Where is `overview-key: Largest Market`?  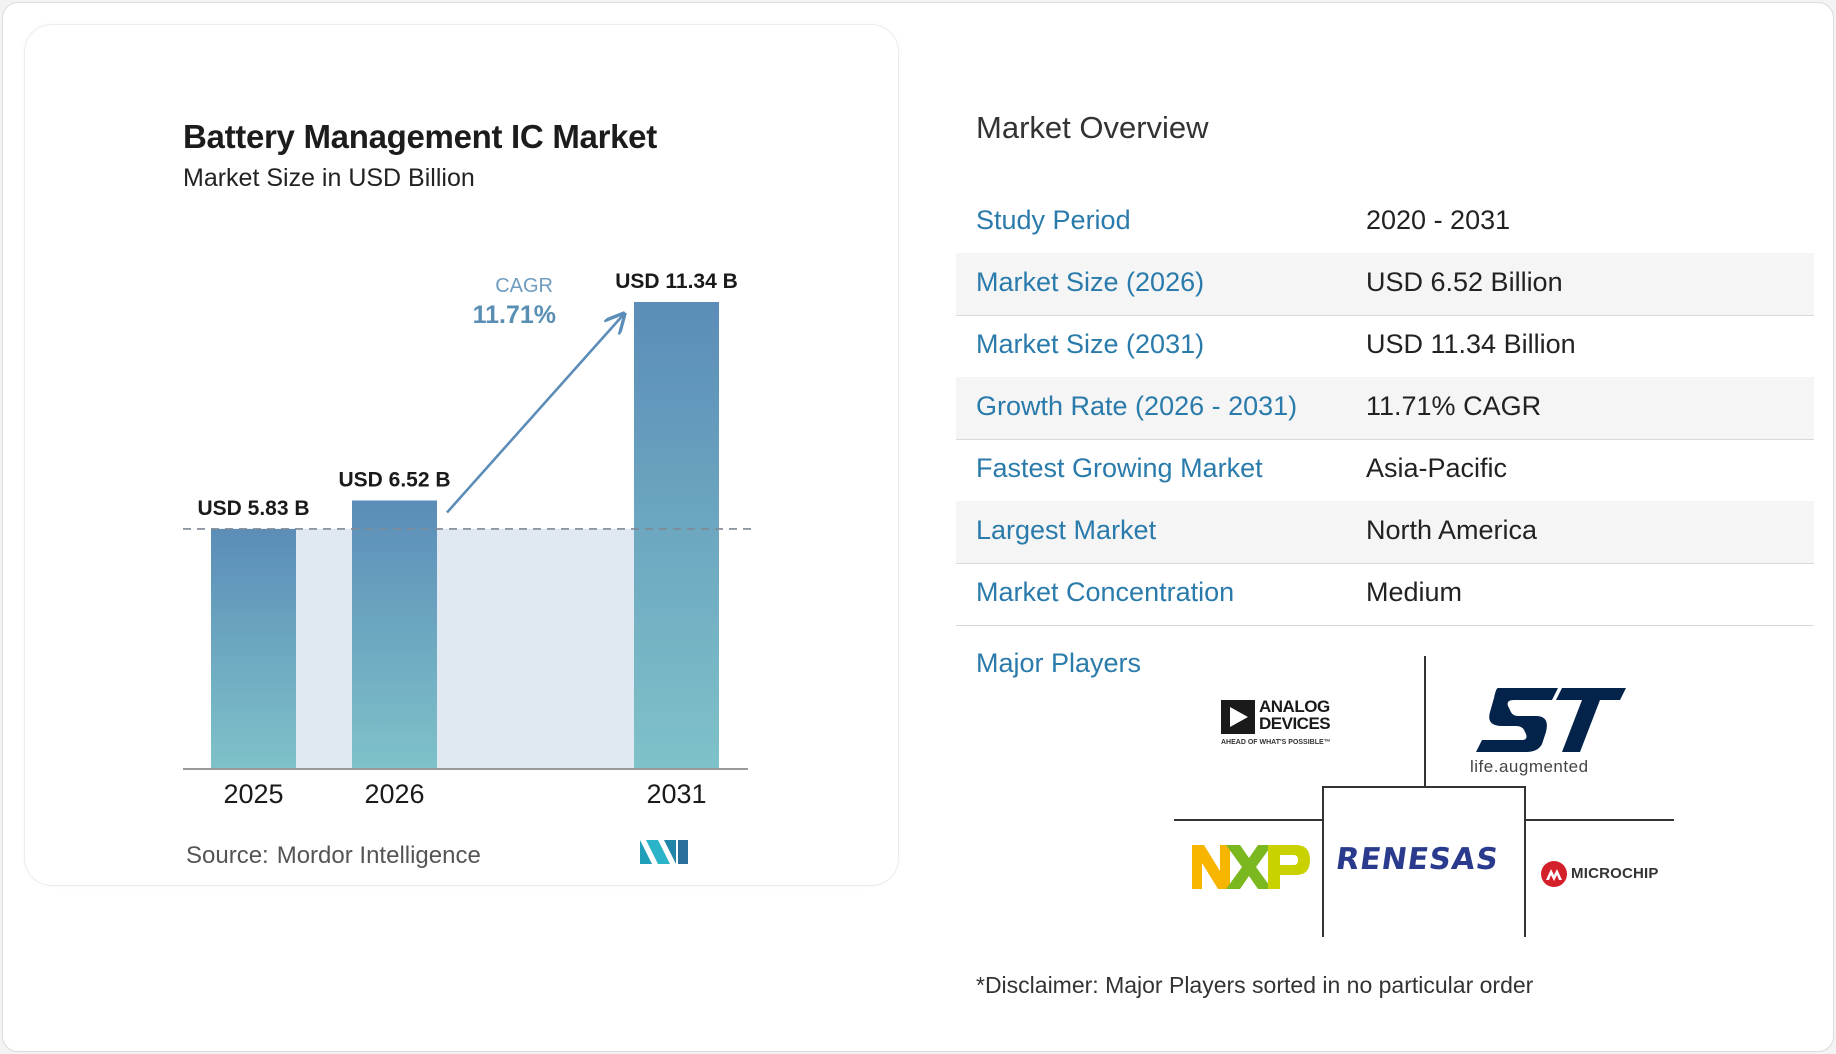 overview-key: Largest Market is located at coordinates (1066, 530).